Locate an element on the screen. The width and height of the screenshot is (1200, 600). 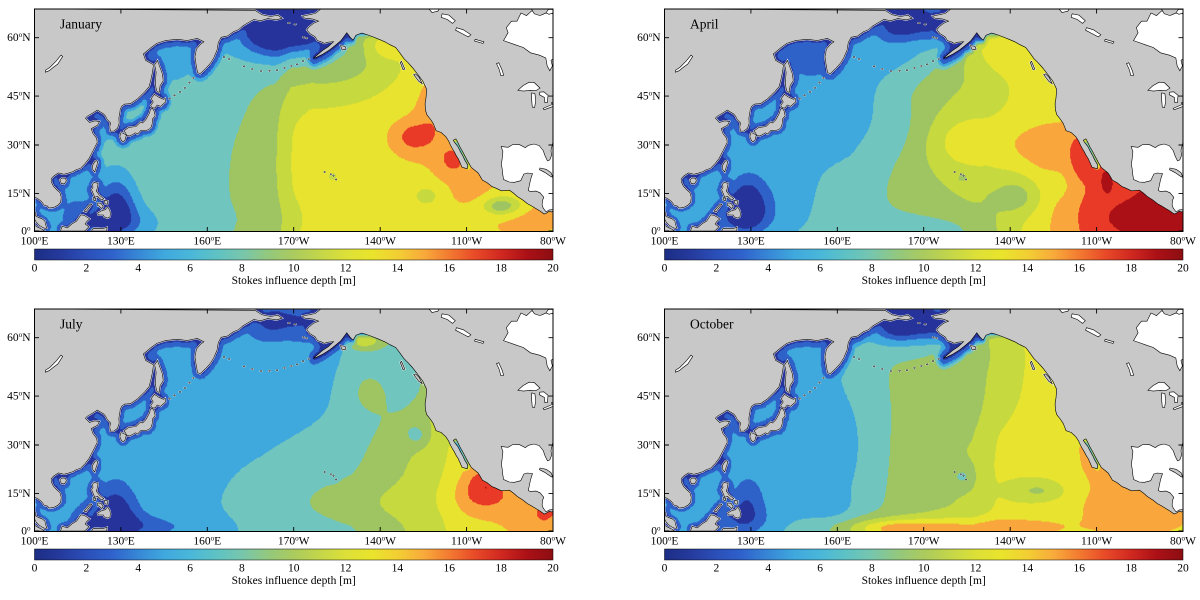
svg-text: October is located at coordinates (712, 324).